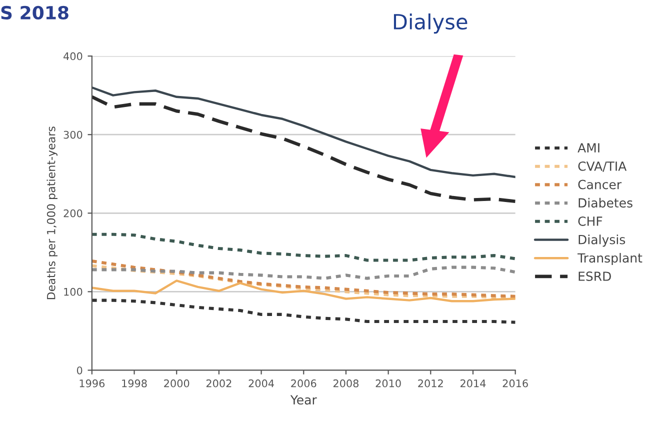  What do you see at coordinates (73, 213) in the screenshot?
I see `y-tick-label: 200` at bounding box center [73, 213].